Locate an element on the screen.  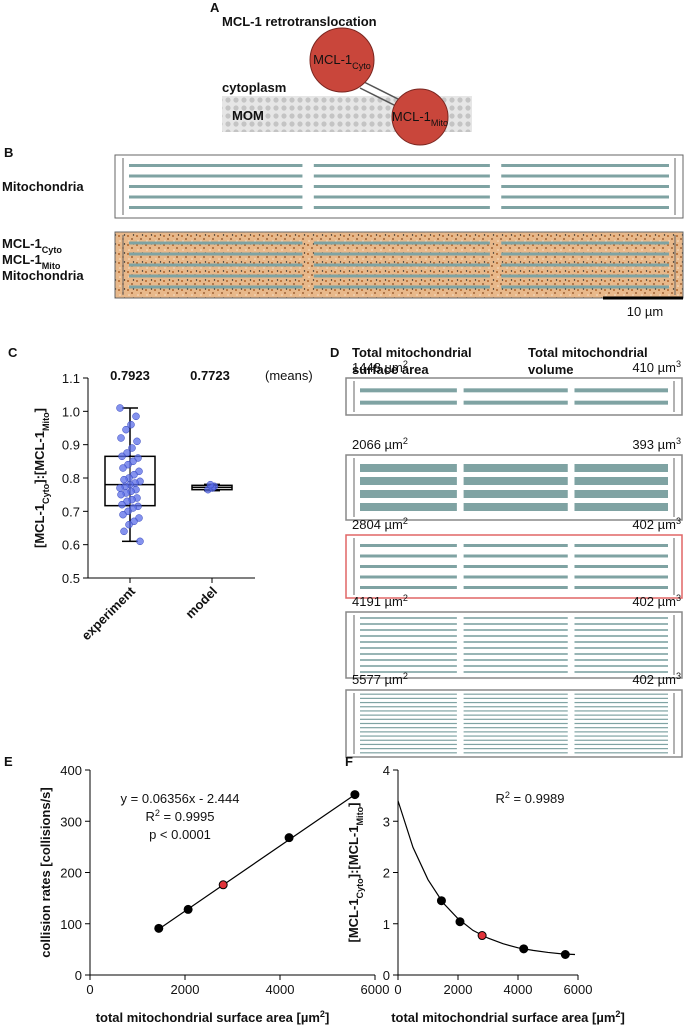
mean-label: 0.7723 is located at coordinates (210, 375).